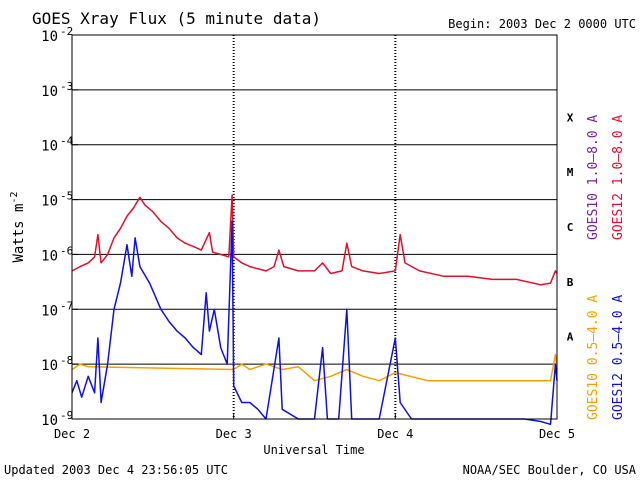 The width and height of the screenshot is (640, 480). I want to click on y-axis-label-exponent: -2, so click(14, 197).